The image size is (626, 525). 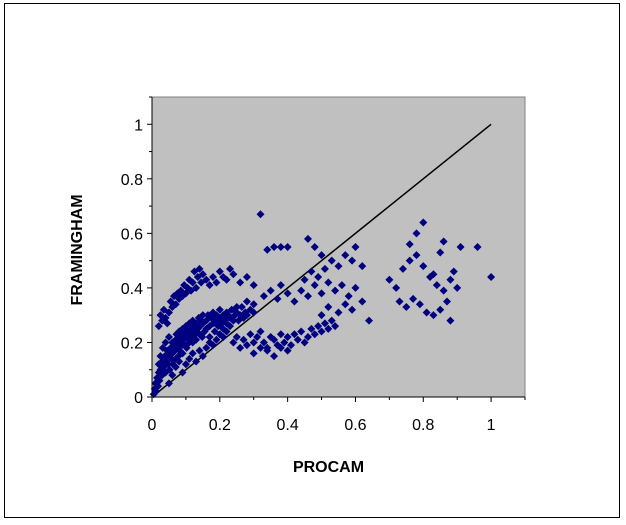 What do you see at coordinates (355, 425) in the screenshot?
I see `x-tick-label: 0.6` at bounding box center [355, 425].